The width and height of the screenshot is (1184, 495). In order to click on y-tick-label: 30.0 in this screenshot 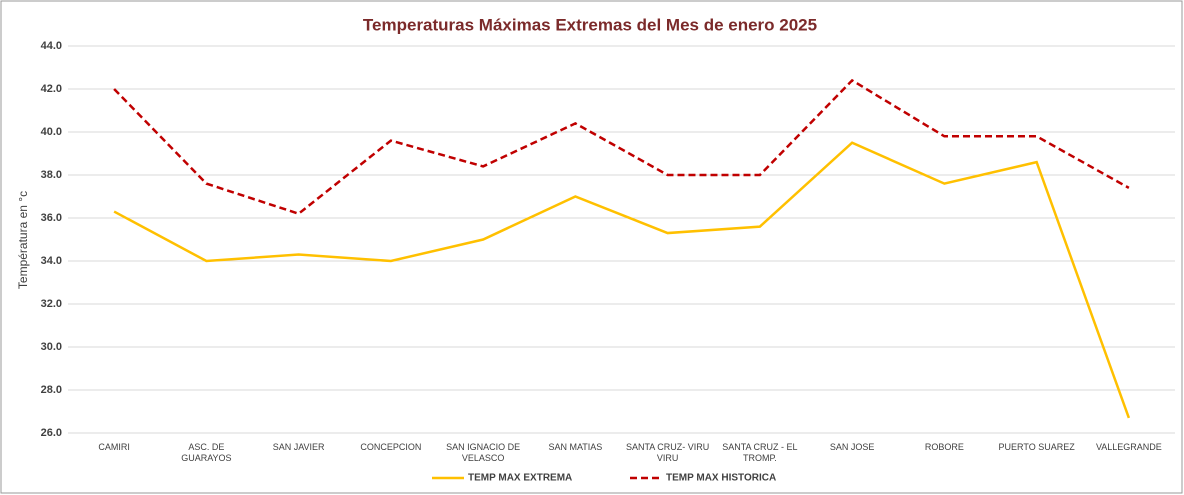, I will do `click(51, 347)`.